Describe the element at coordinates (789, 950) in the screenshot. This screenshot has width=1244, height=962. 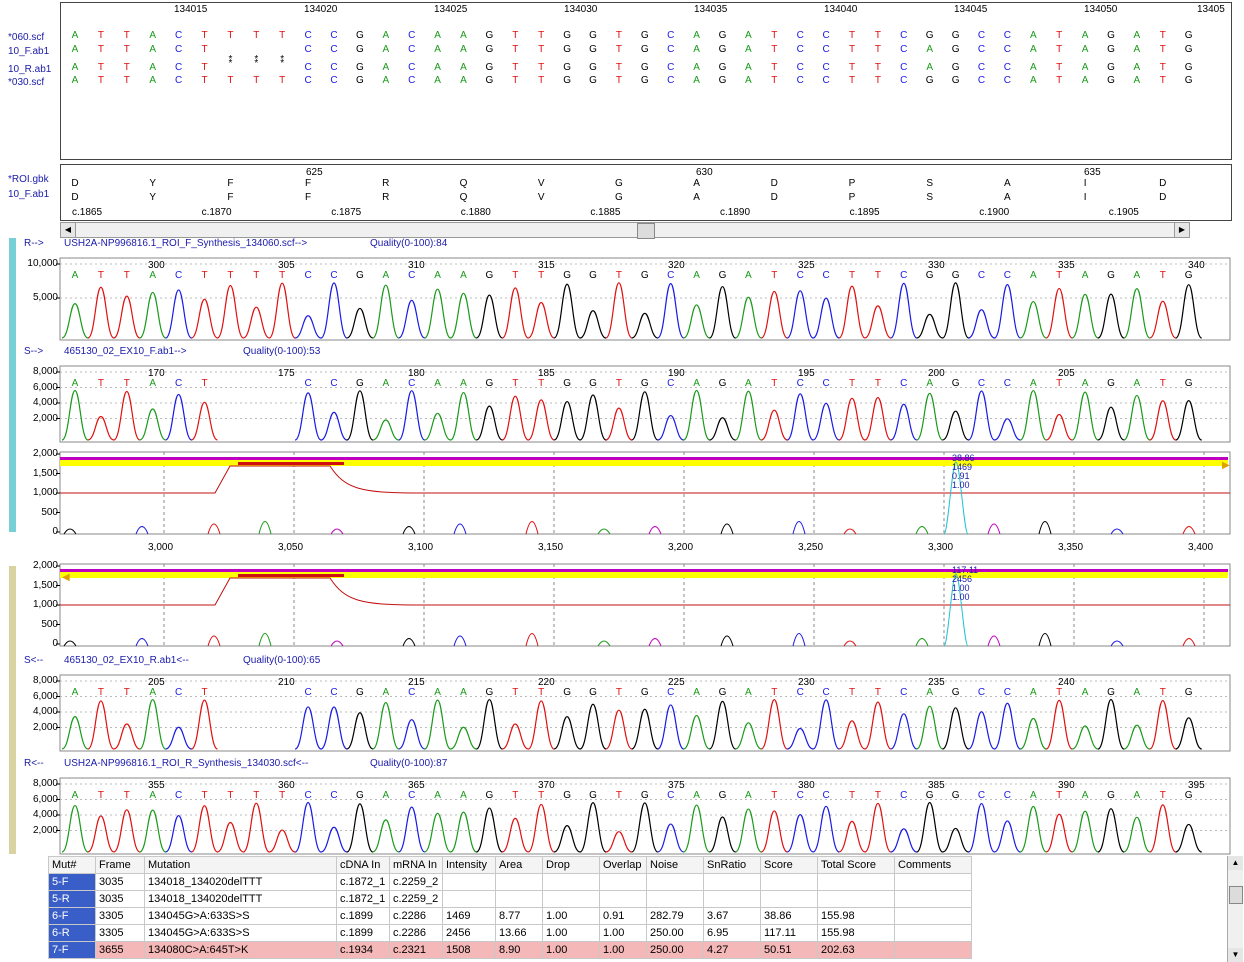
I see `table-cell: 50.51` at that location.